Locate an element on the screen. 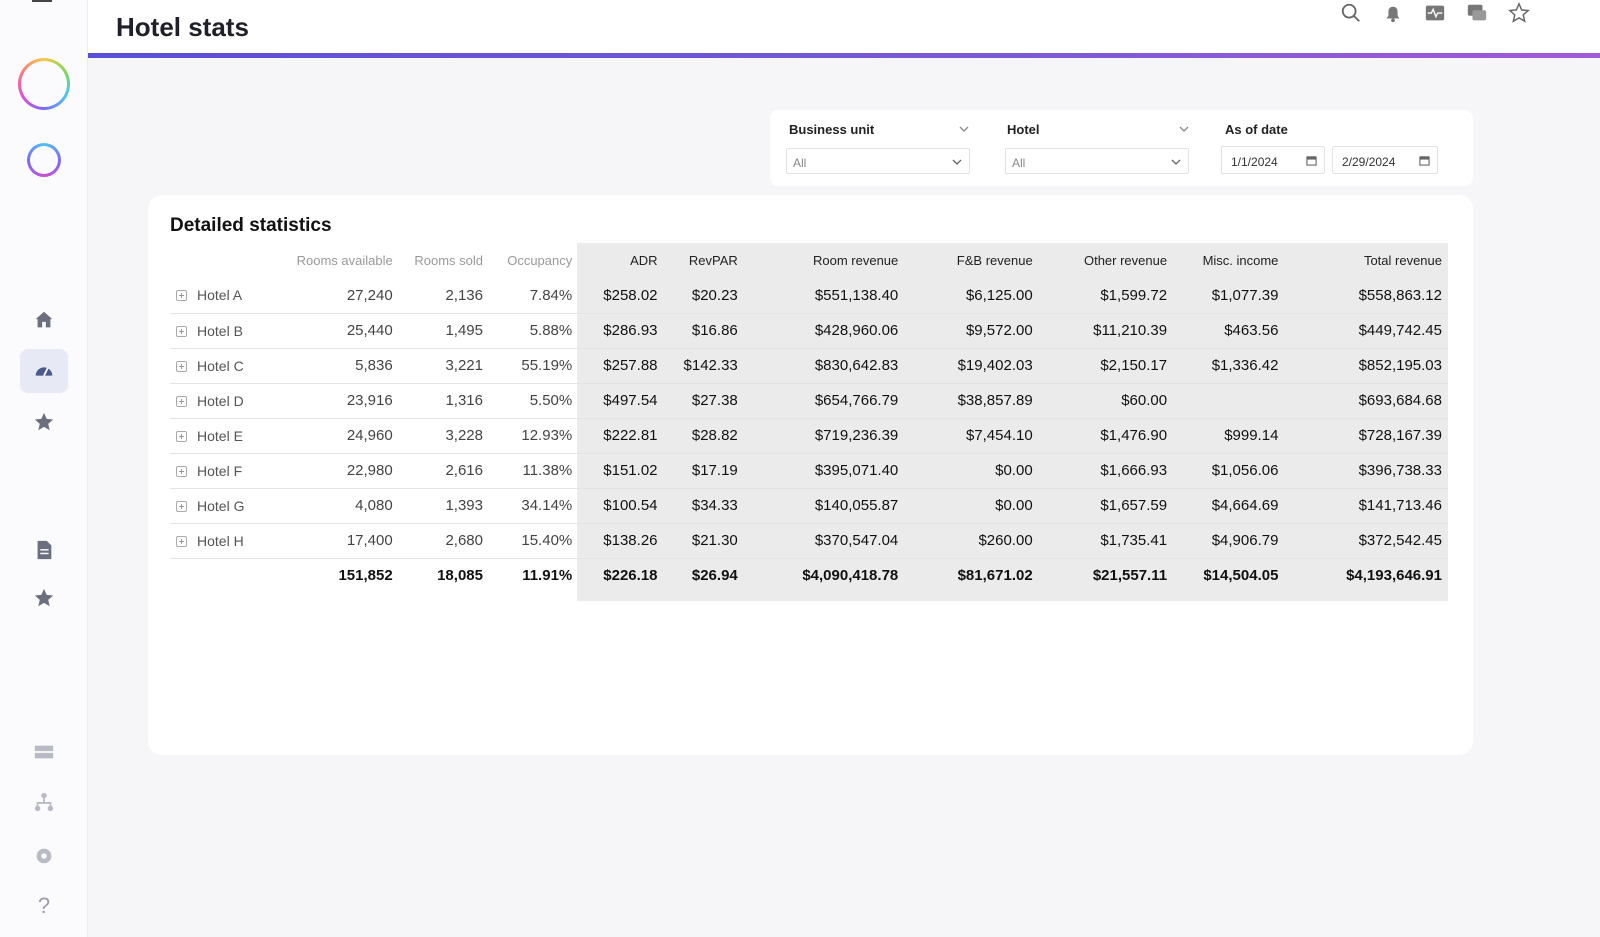 The image size is (1600, 937). rooms-available-cell: 27,240 is located at coordinates (338, 296).